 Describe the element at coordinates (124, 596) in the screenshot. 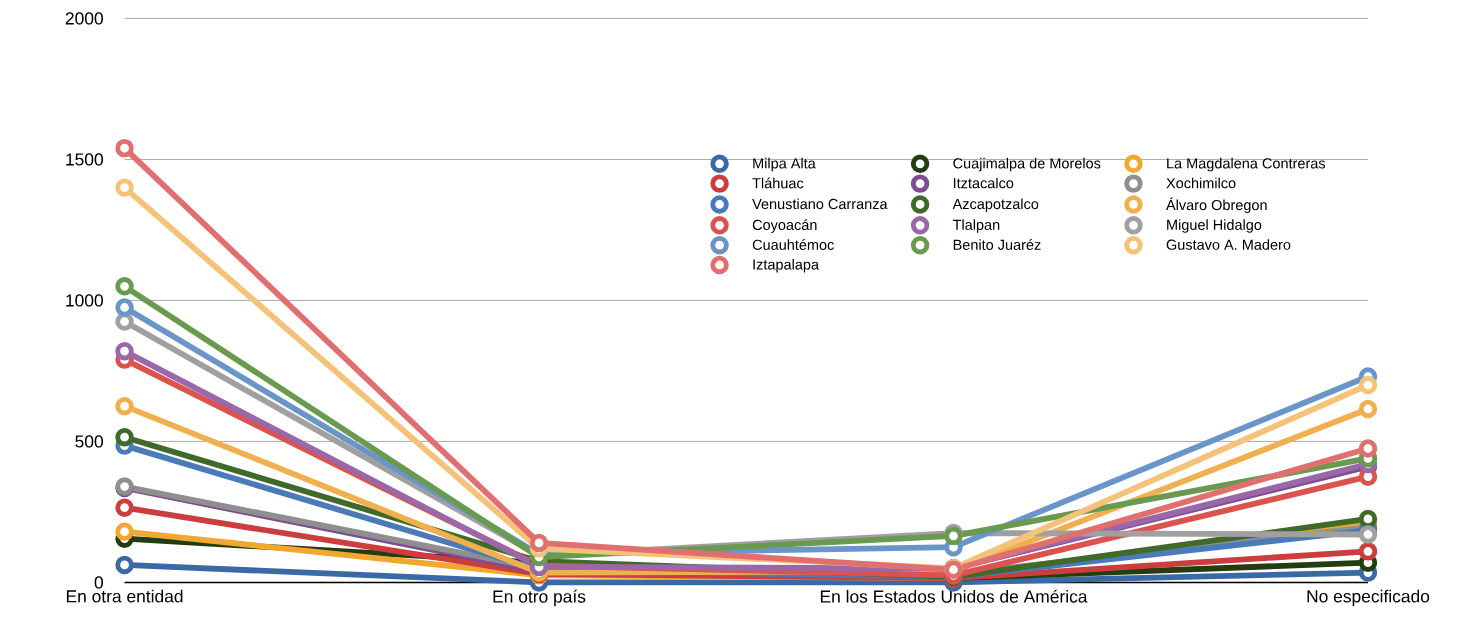

I see `x-tick-label: En otra entidad` at that location.